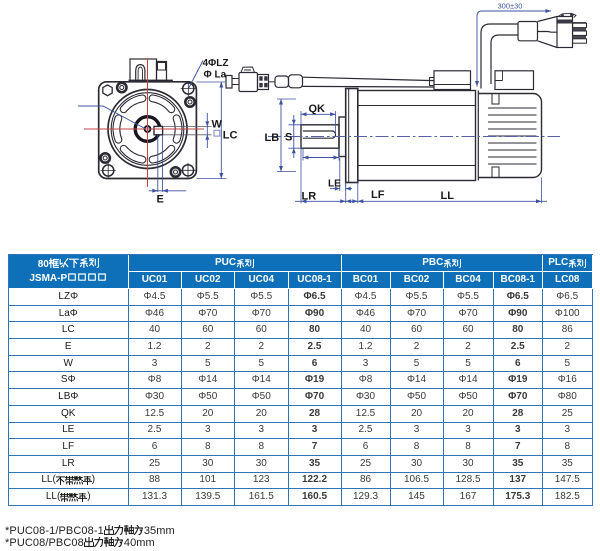 The width and height of the screenshot is (600, 551). What do you see at coordinates (334, 184) in the screenshot?
I see `svg-text: LE` at bounding box center [334, 184].